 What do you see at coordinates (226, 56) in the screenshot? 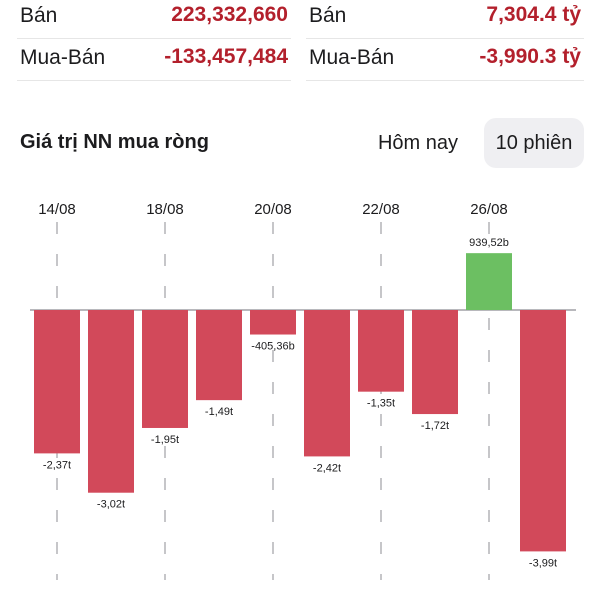
I see `net-volume-value: -133,457,484` at bounding box center [226, 56].